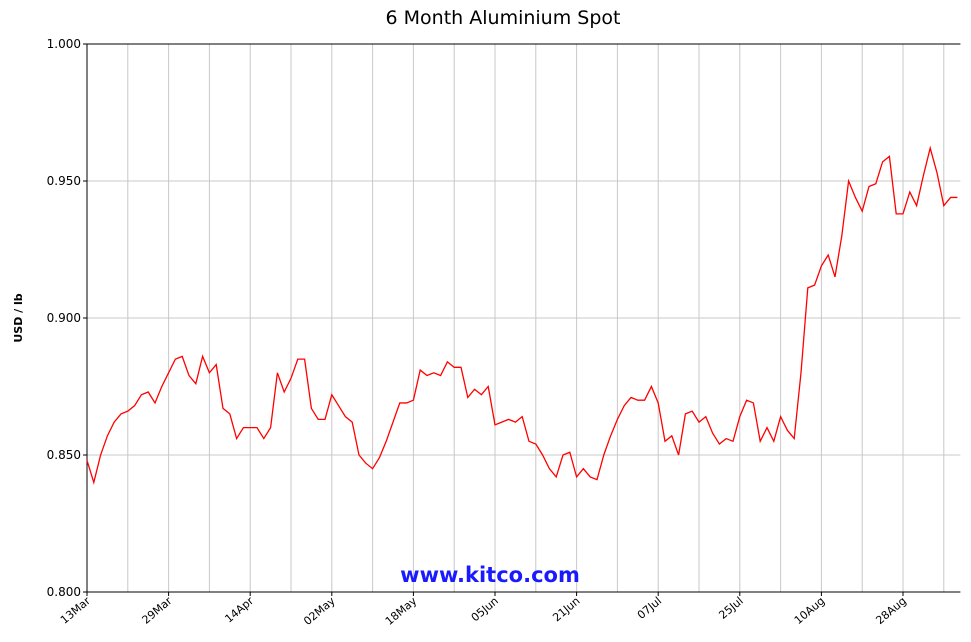  Describe the element at coordinates (730, 607) in the screenshot. I see `x-tick-label: 25Jul` at that location.